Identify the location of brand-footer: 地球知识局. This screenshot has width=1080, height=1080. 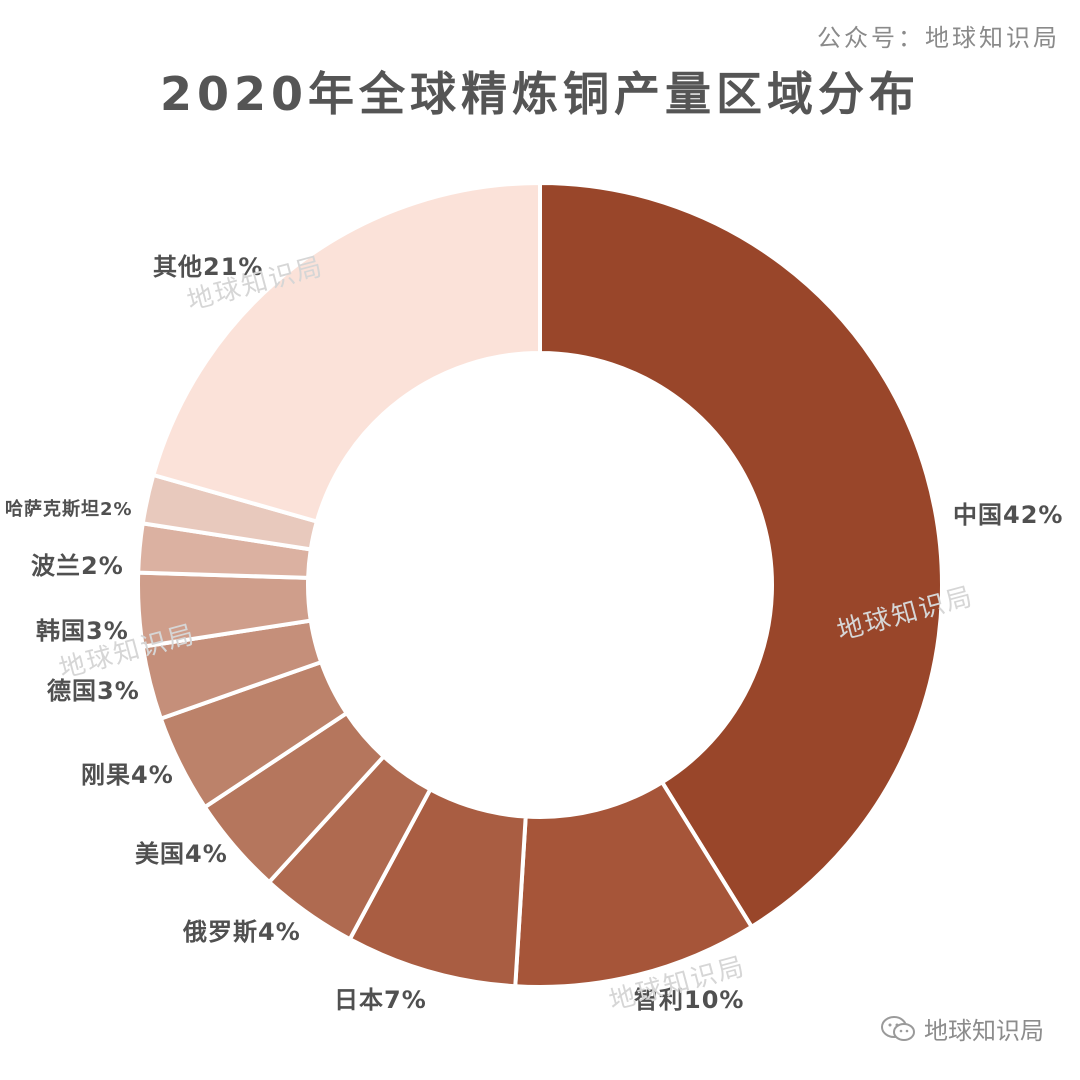
(962, 1028).